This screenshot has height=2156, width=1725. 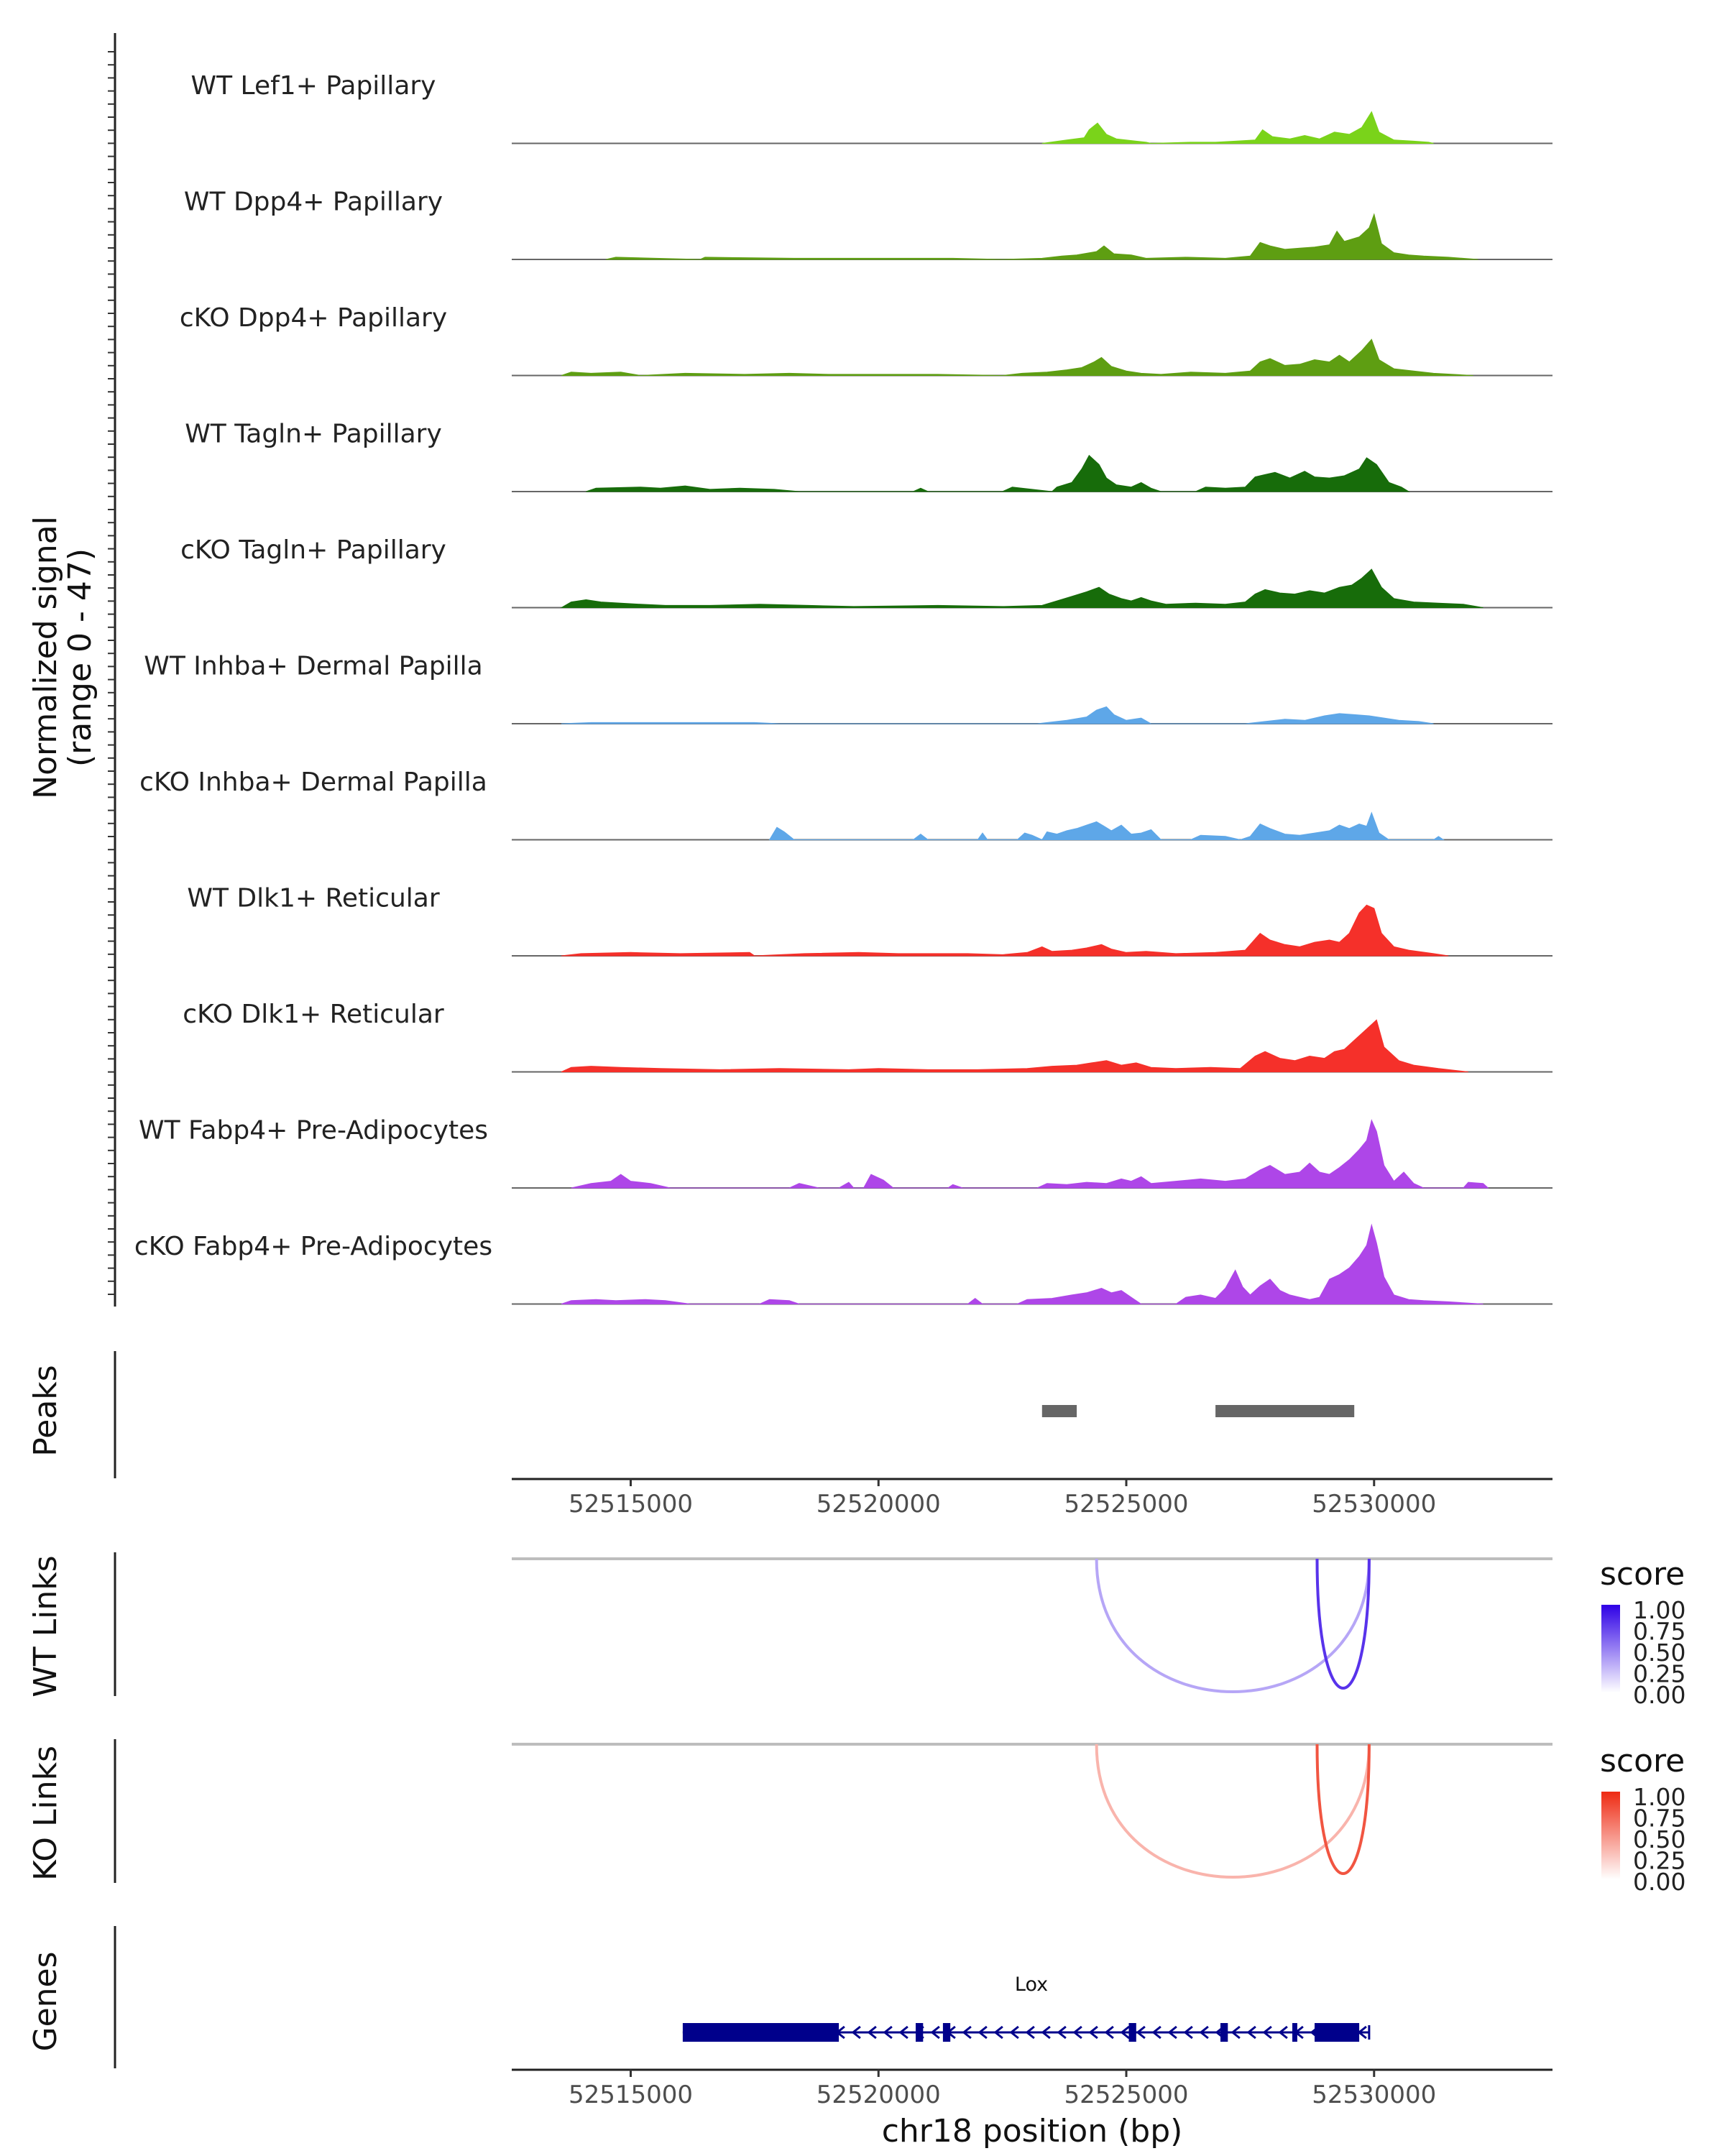 What do you see at coordinates (313, 318) in the screenshot?
I see `track-label: cKO Dpp4+ Papillary` at bounding box center [313, 318].